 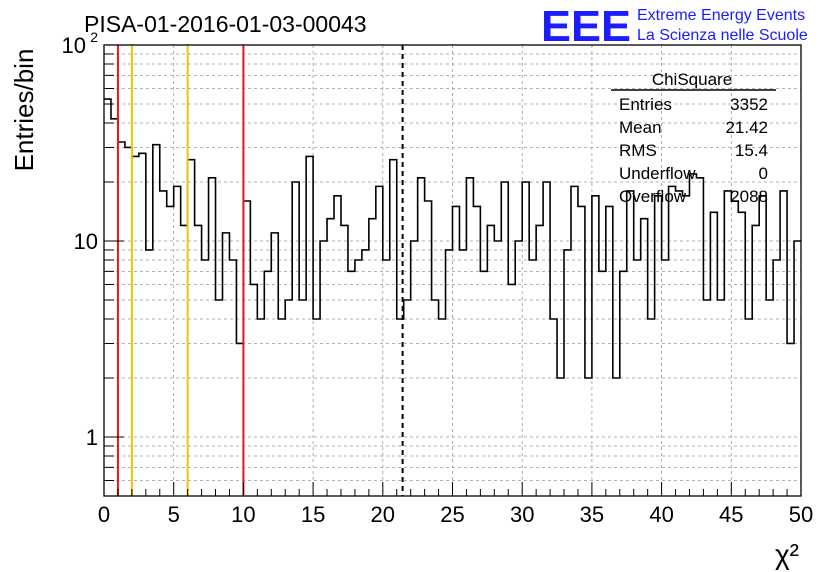 What do you see at coordinates (592, 514) in the screenshot?
I see `x-tick-label: 35` at bounding box center [592, 514].